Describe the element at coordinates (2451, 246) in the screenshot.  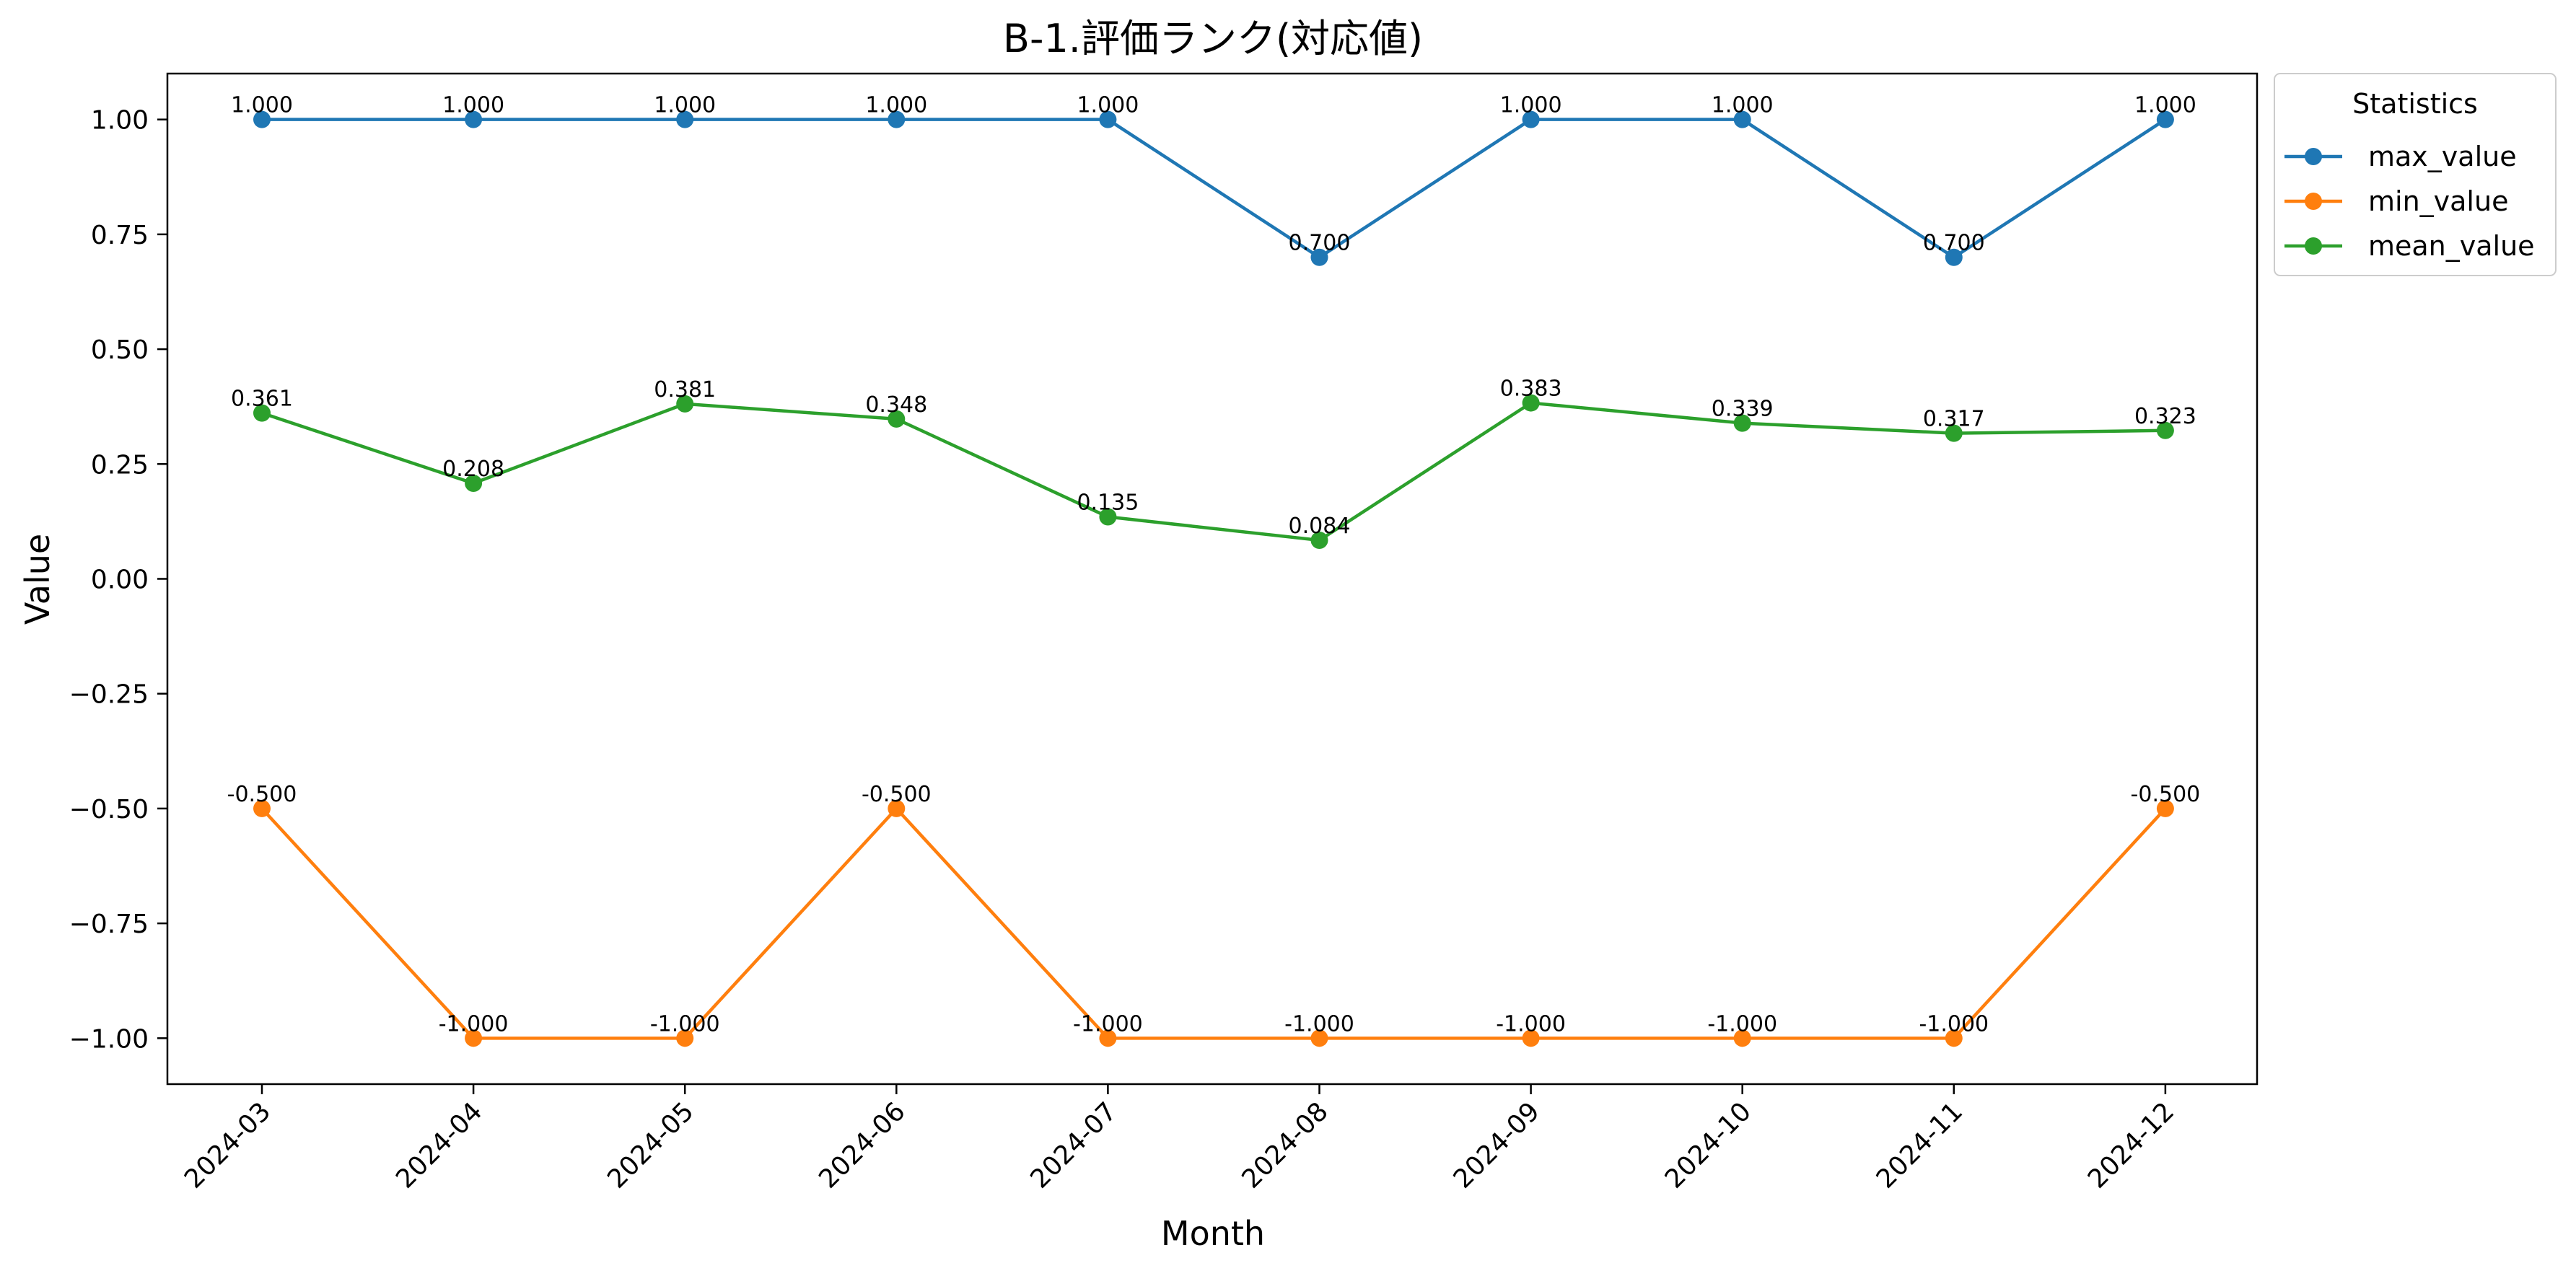
I see `legend-entry-mean_value: mean_value` at that location.